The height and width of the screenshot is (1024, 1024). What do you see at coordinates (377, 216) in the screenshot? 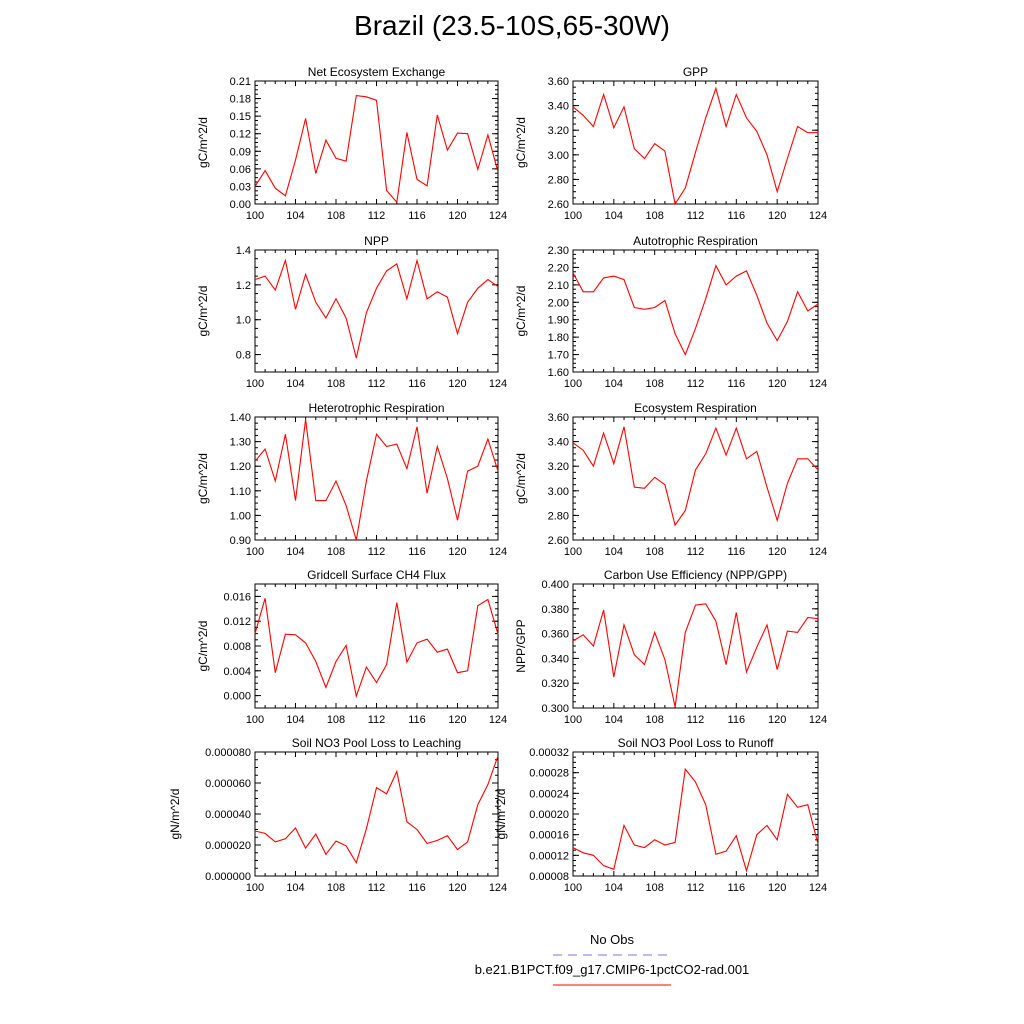
I see `panel-0-xtick-label: 112` at bounding box center [377, 216].